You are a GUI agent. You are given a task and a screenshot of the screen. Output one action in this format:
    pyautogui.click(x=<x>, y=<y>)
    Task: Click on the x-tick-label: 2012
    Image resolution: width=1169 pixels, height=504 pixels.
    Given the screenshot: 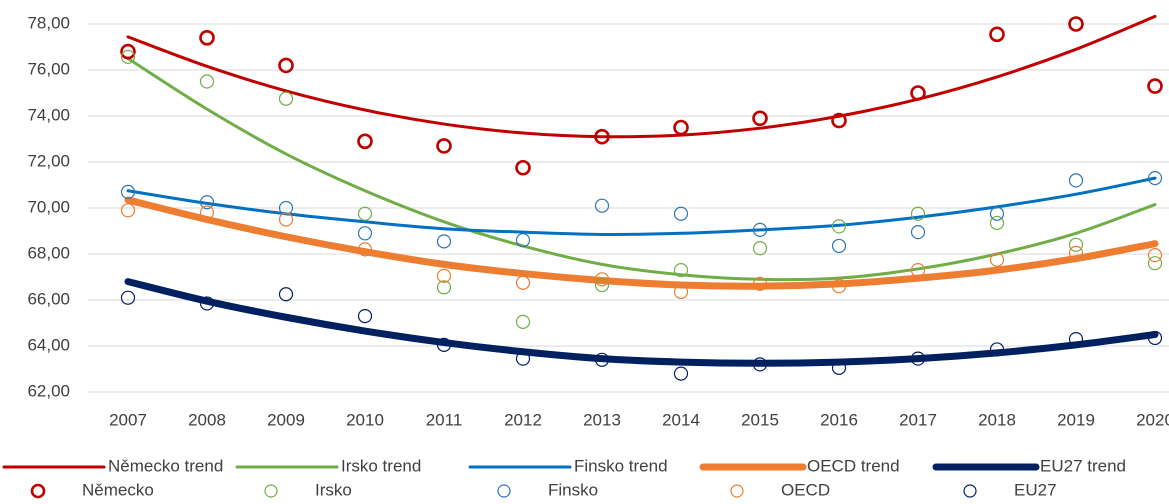 What is the action you would take?
    pyautogui.click(x=523, y=419)
    